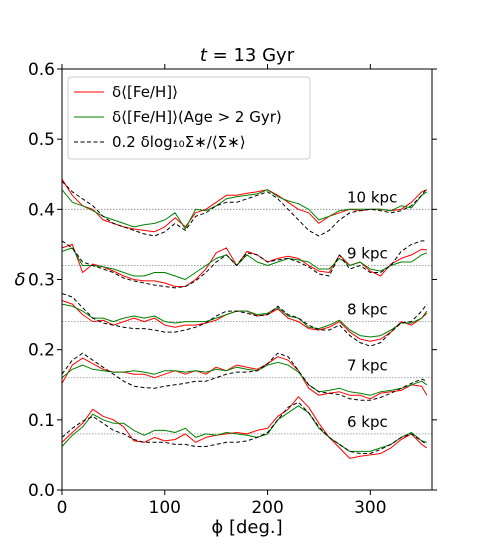 Image resolution: width=479 pixels, height=558 pixels. Describe the element at coordinates (179, 142) in the screenshot. I see `legend-label: 0.2 δlog₁₀Σ∗/⟨Σ∗⟩` at that location.